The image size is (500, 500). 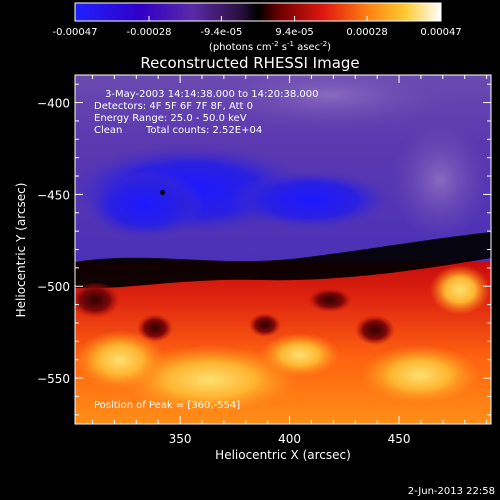 What do you see at coordinates (53, 287) in the screenshot?
I see `y-tick-label: −500` at bounding box center [53, 287].